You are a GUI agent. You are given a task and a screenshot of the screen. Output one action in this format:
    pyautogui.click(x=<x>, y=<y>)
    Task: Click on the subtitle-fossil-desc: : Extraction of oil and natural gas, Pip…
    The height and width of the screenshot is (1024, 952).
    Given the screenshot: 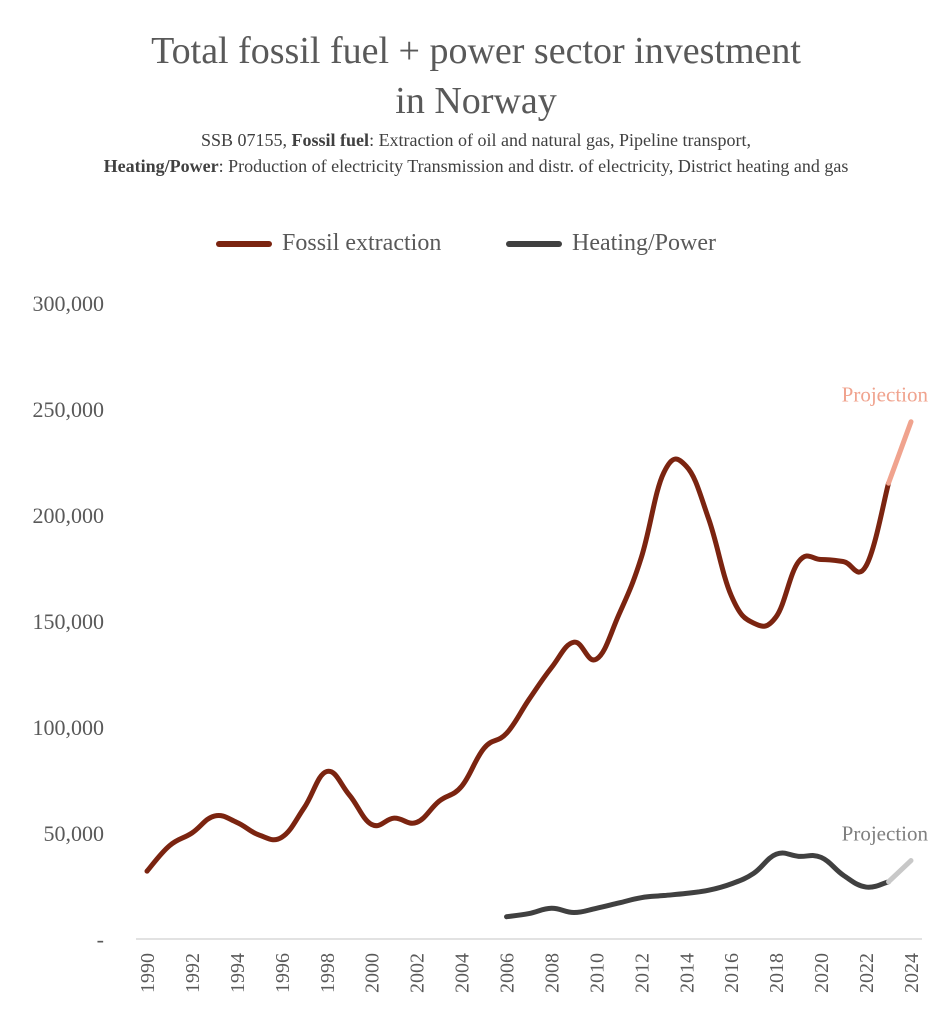 What is the action you would take?
    pyautogui.click(x=560, y=140)
    